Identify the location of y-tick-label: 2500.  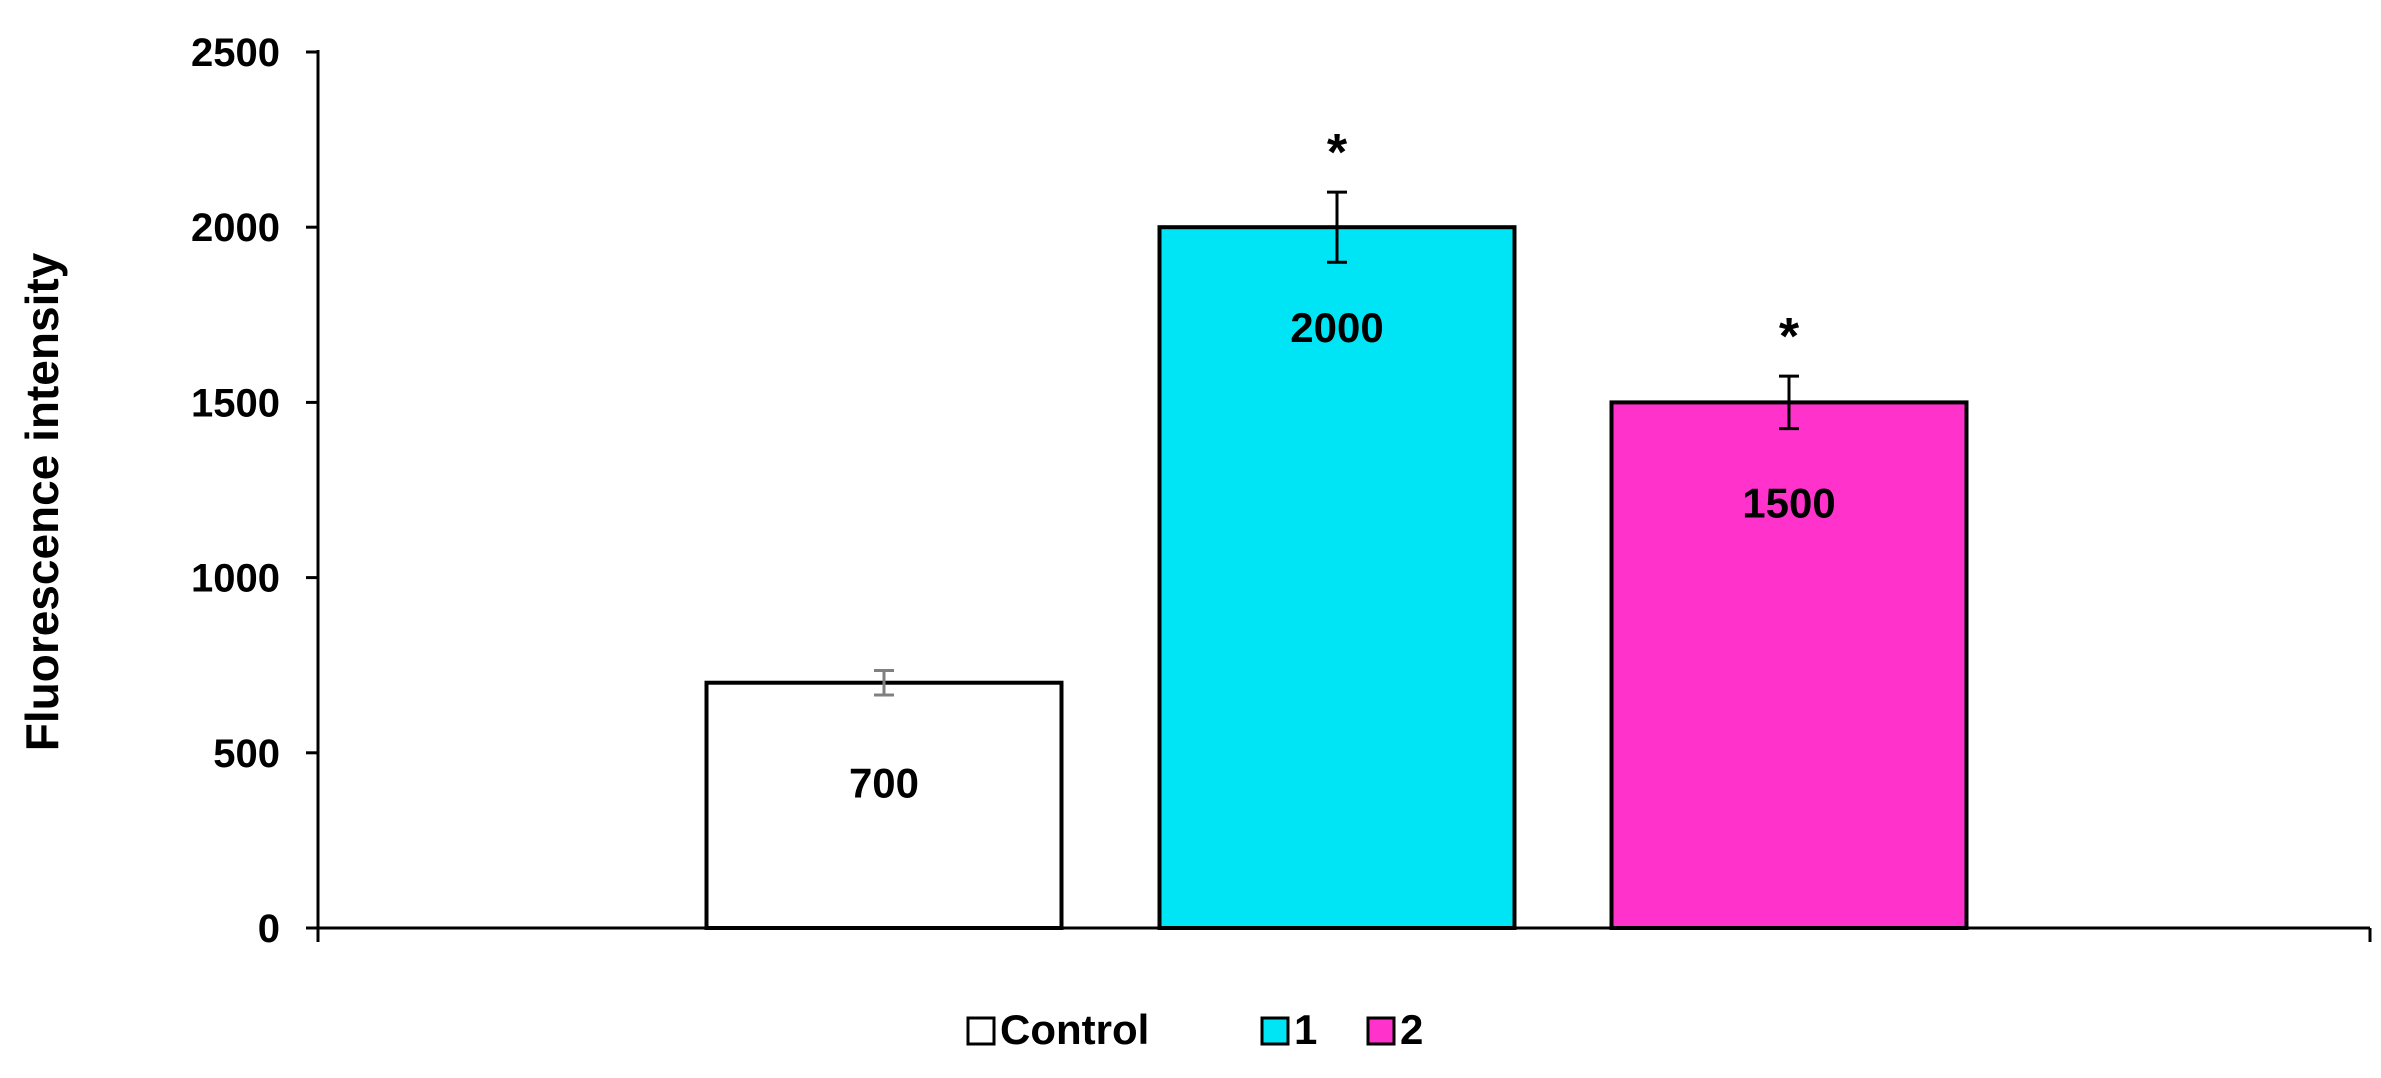
(235, 53).